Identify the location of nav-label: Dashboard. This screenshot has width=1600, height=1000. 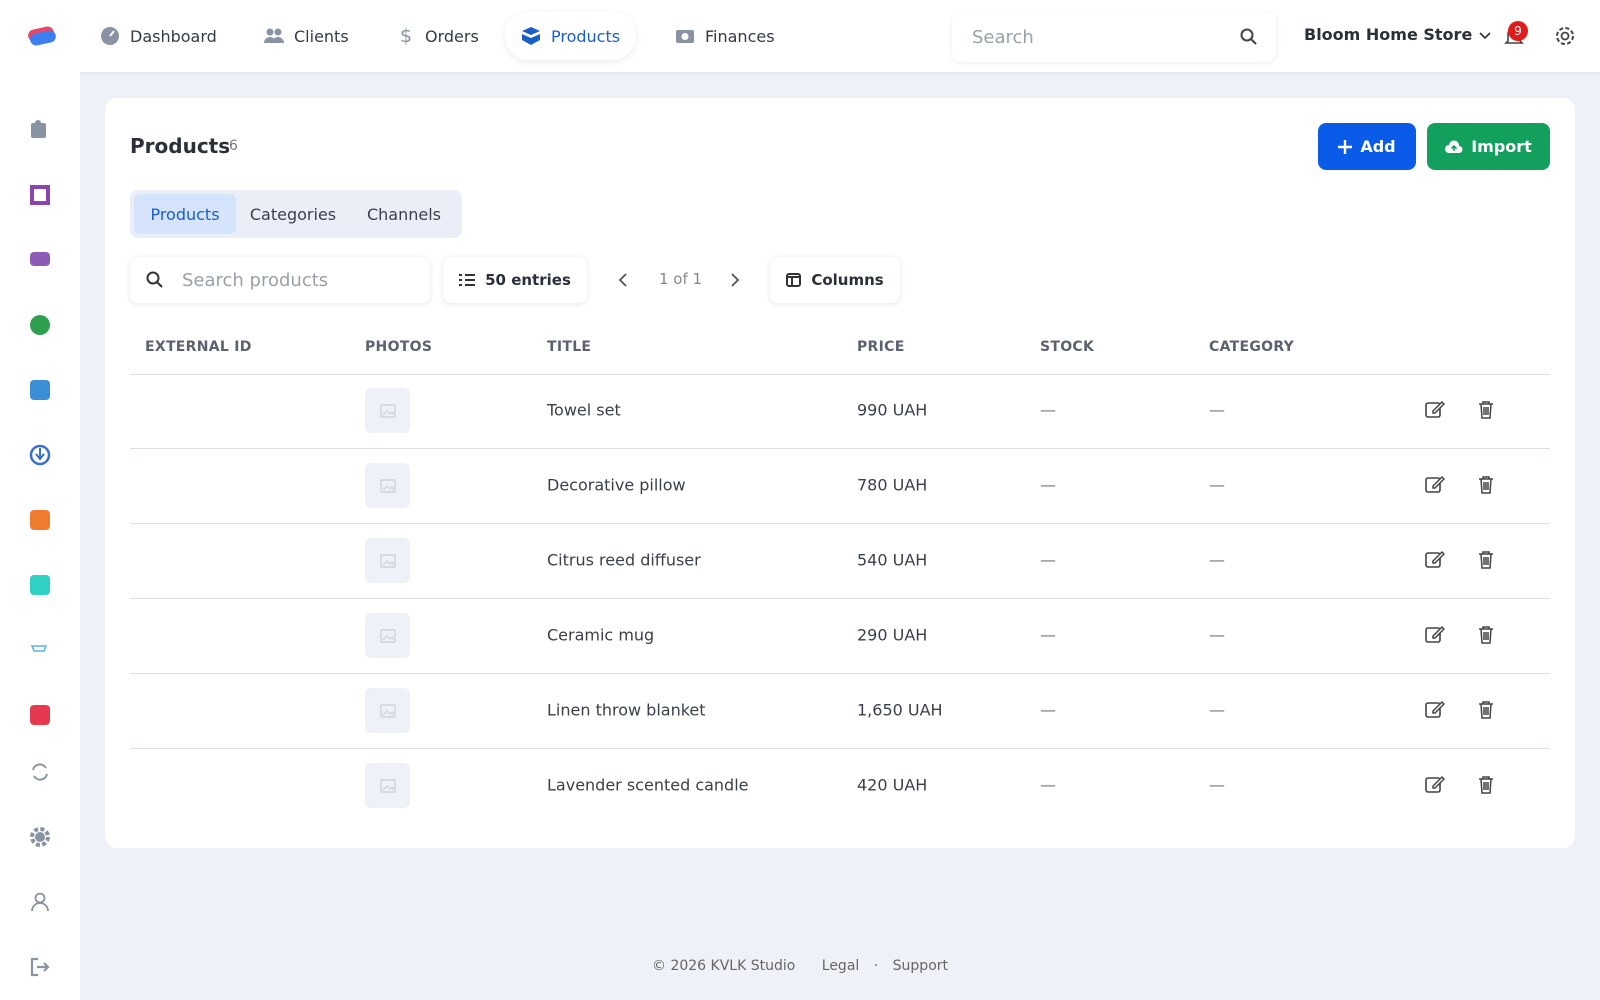
(173, 36).